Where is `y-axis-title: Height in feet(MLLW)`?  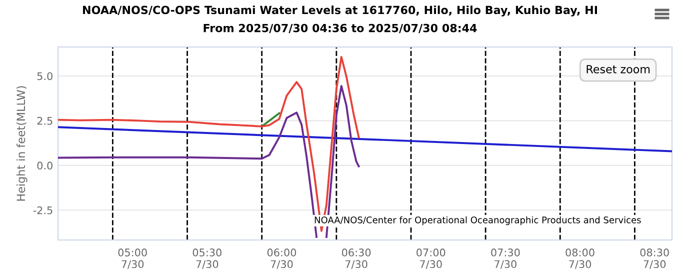 y-axis-title: Height in feet(MLLW) is located at coordinates (22, 143).